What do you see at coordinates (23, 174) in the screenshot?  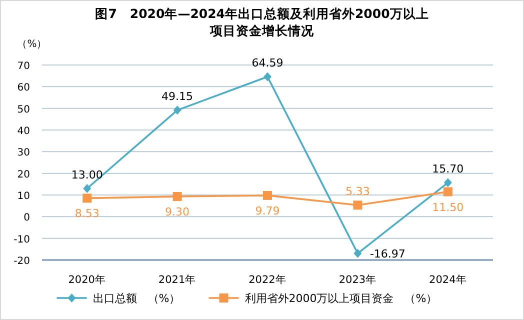 I see `y-tick-label: 20` at bounding box center [23, 174].